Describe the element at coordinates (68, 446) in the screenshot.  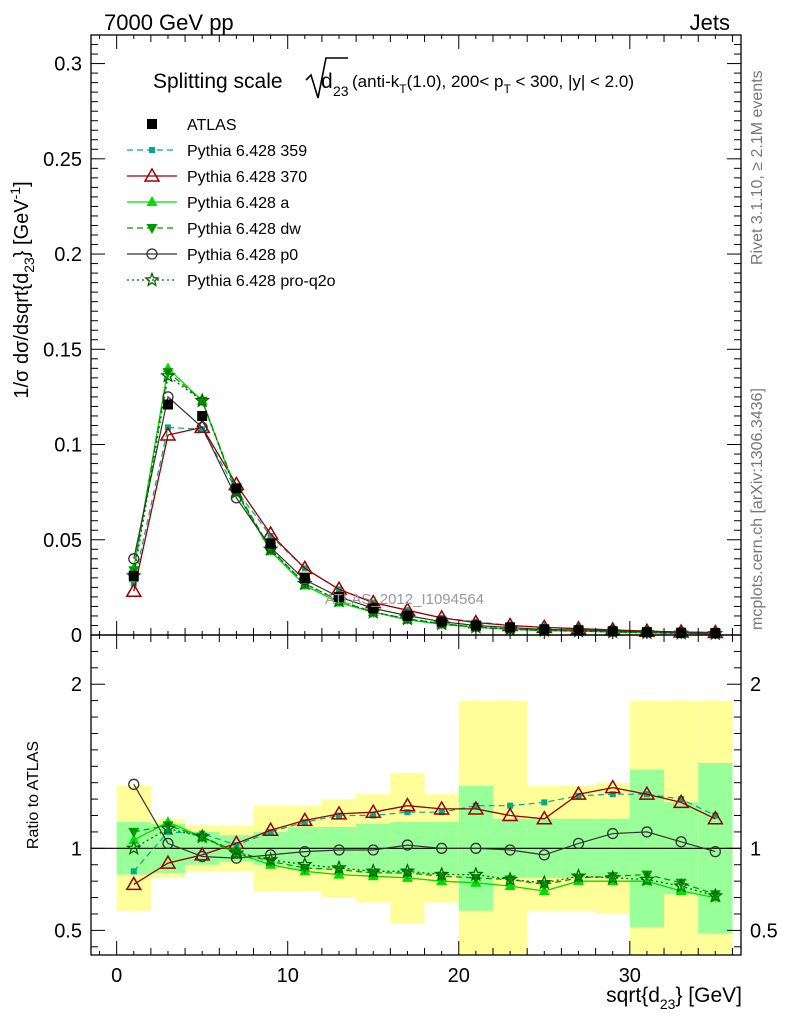
I see `y-tick-label: 0.1` at that location.